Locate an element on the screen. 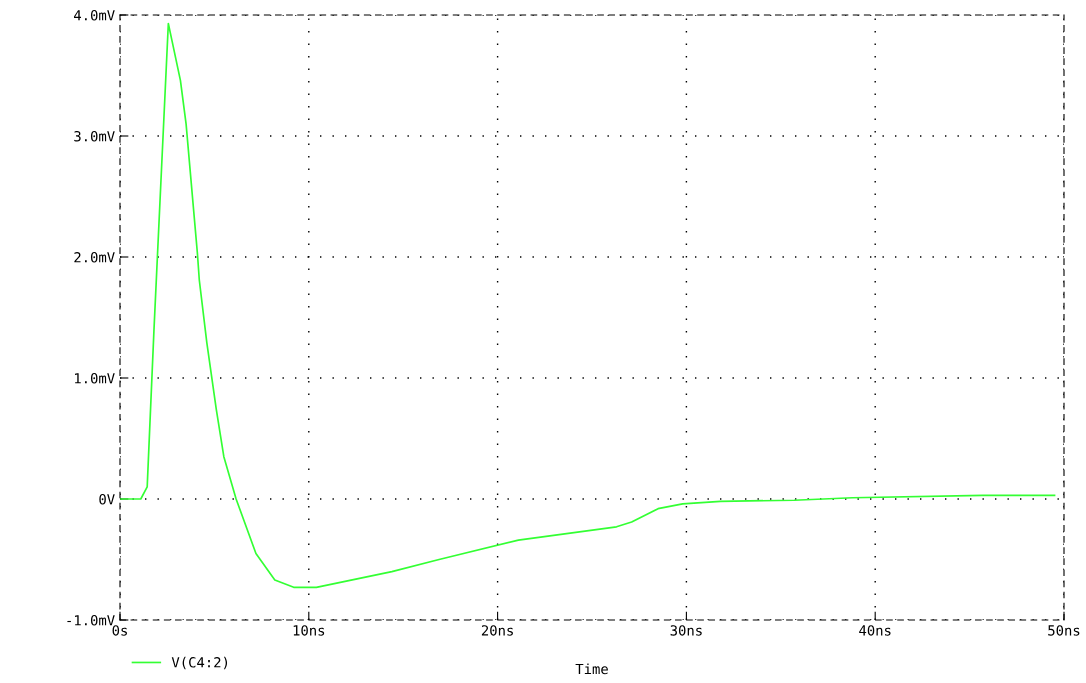  x-tick-label: 30ns is located at coordinates (686, 630).